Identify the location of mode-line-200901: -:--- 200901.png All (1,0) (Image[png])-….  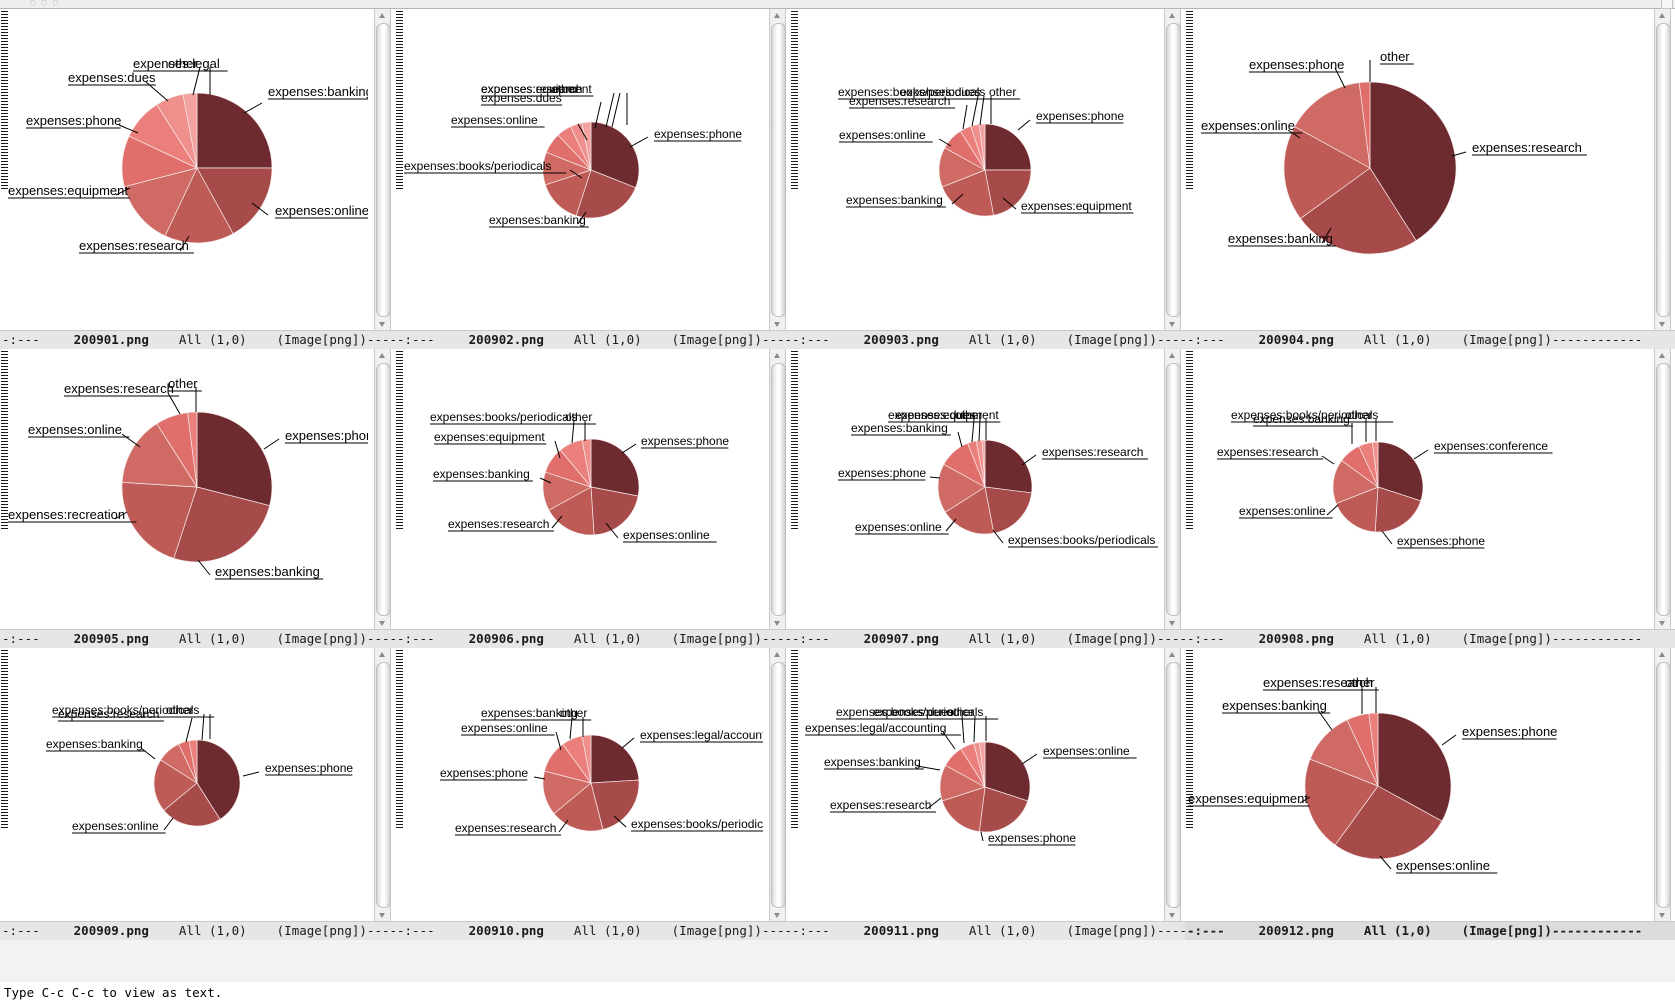
(197, 339).